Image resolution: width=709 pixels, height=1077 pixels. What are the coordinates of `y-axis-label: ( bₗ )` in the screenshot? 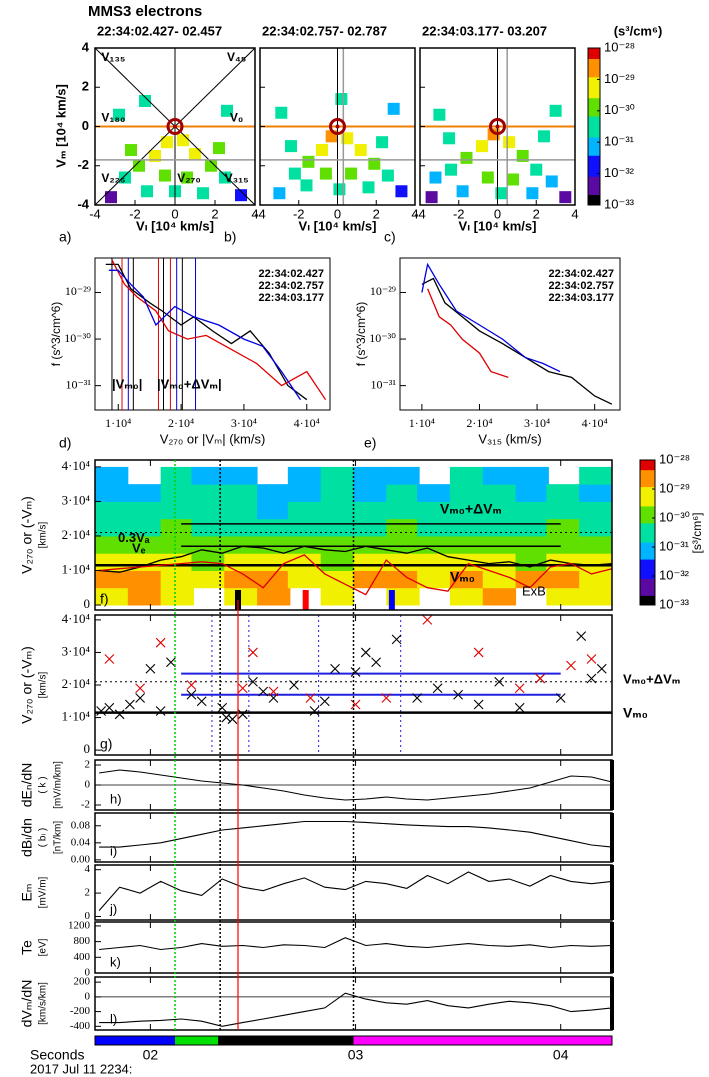 It's located at (43, 837).